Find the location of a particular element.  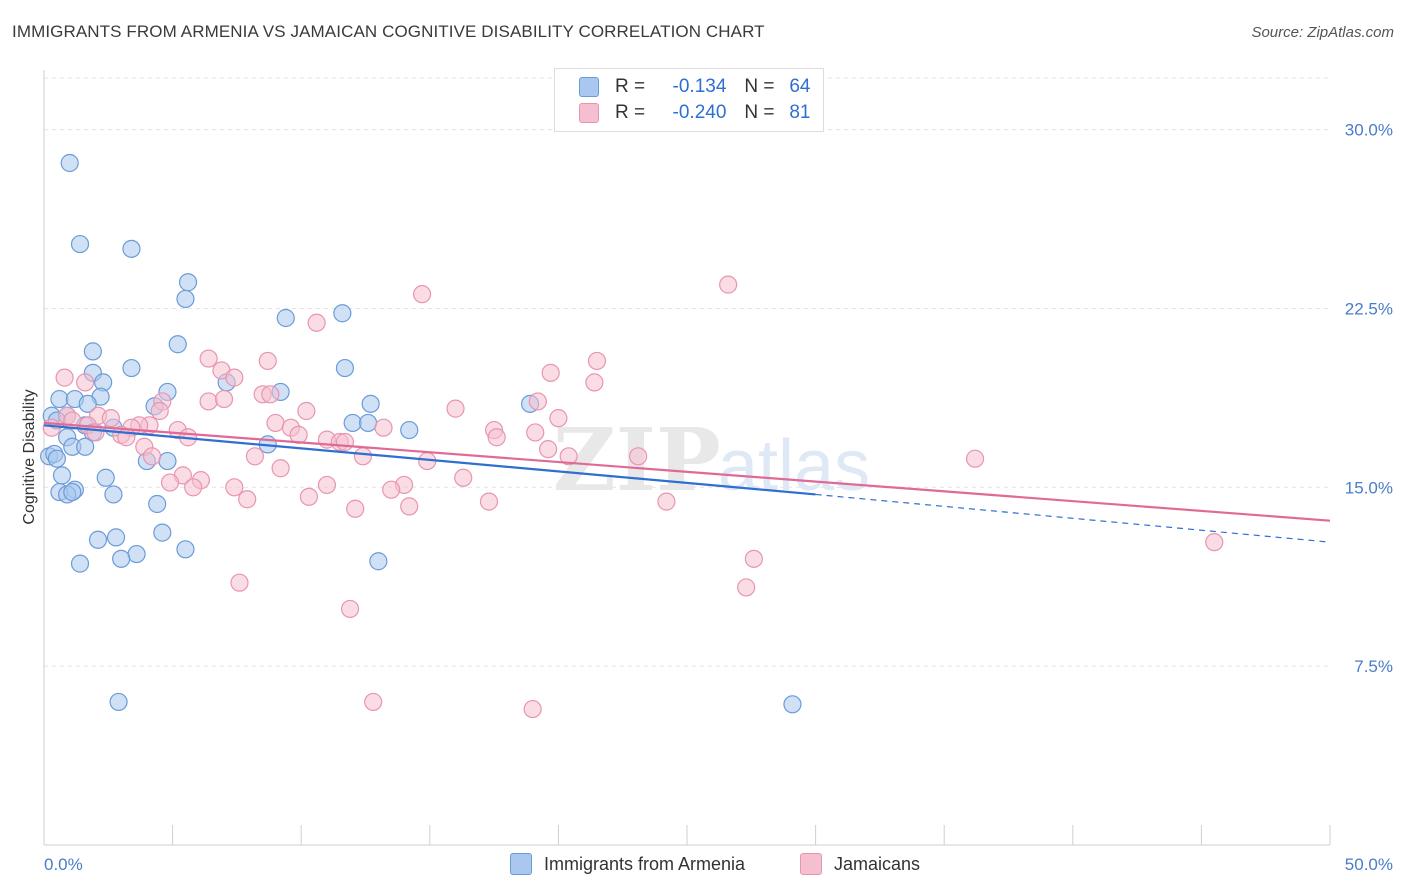

jamaican-trend-line is located at coordinates (687, 471).